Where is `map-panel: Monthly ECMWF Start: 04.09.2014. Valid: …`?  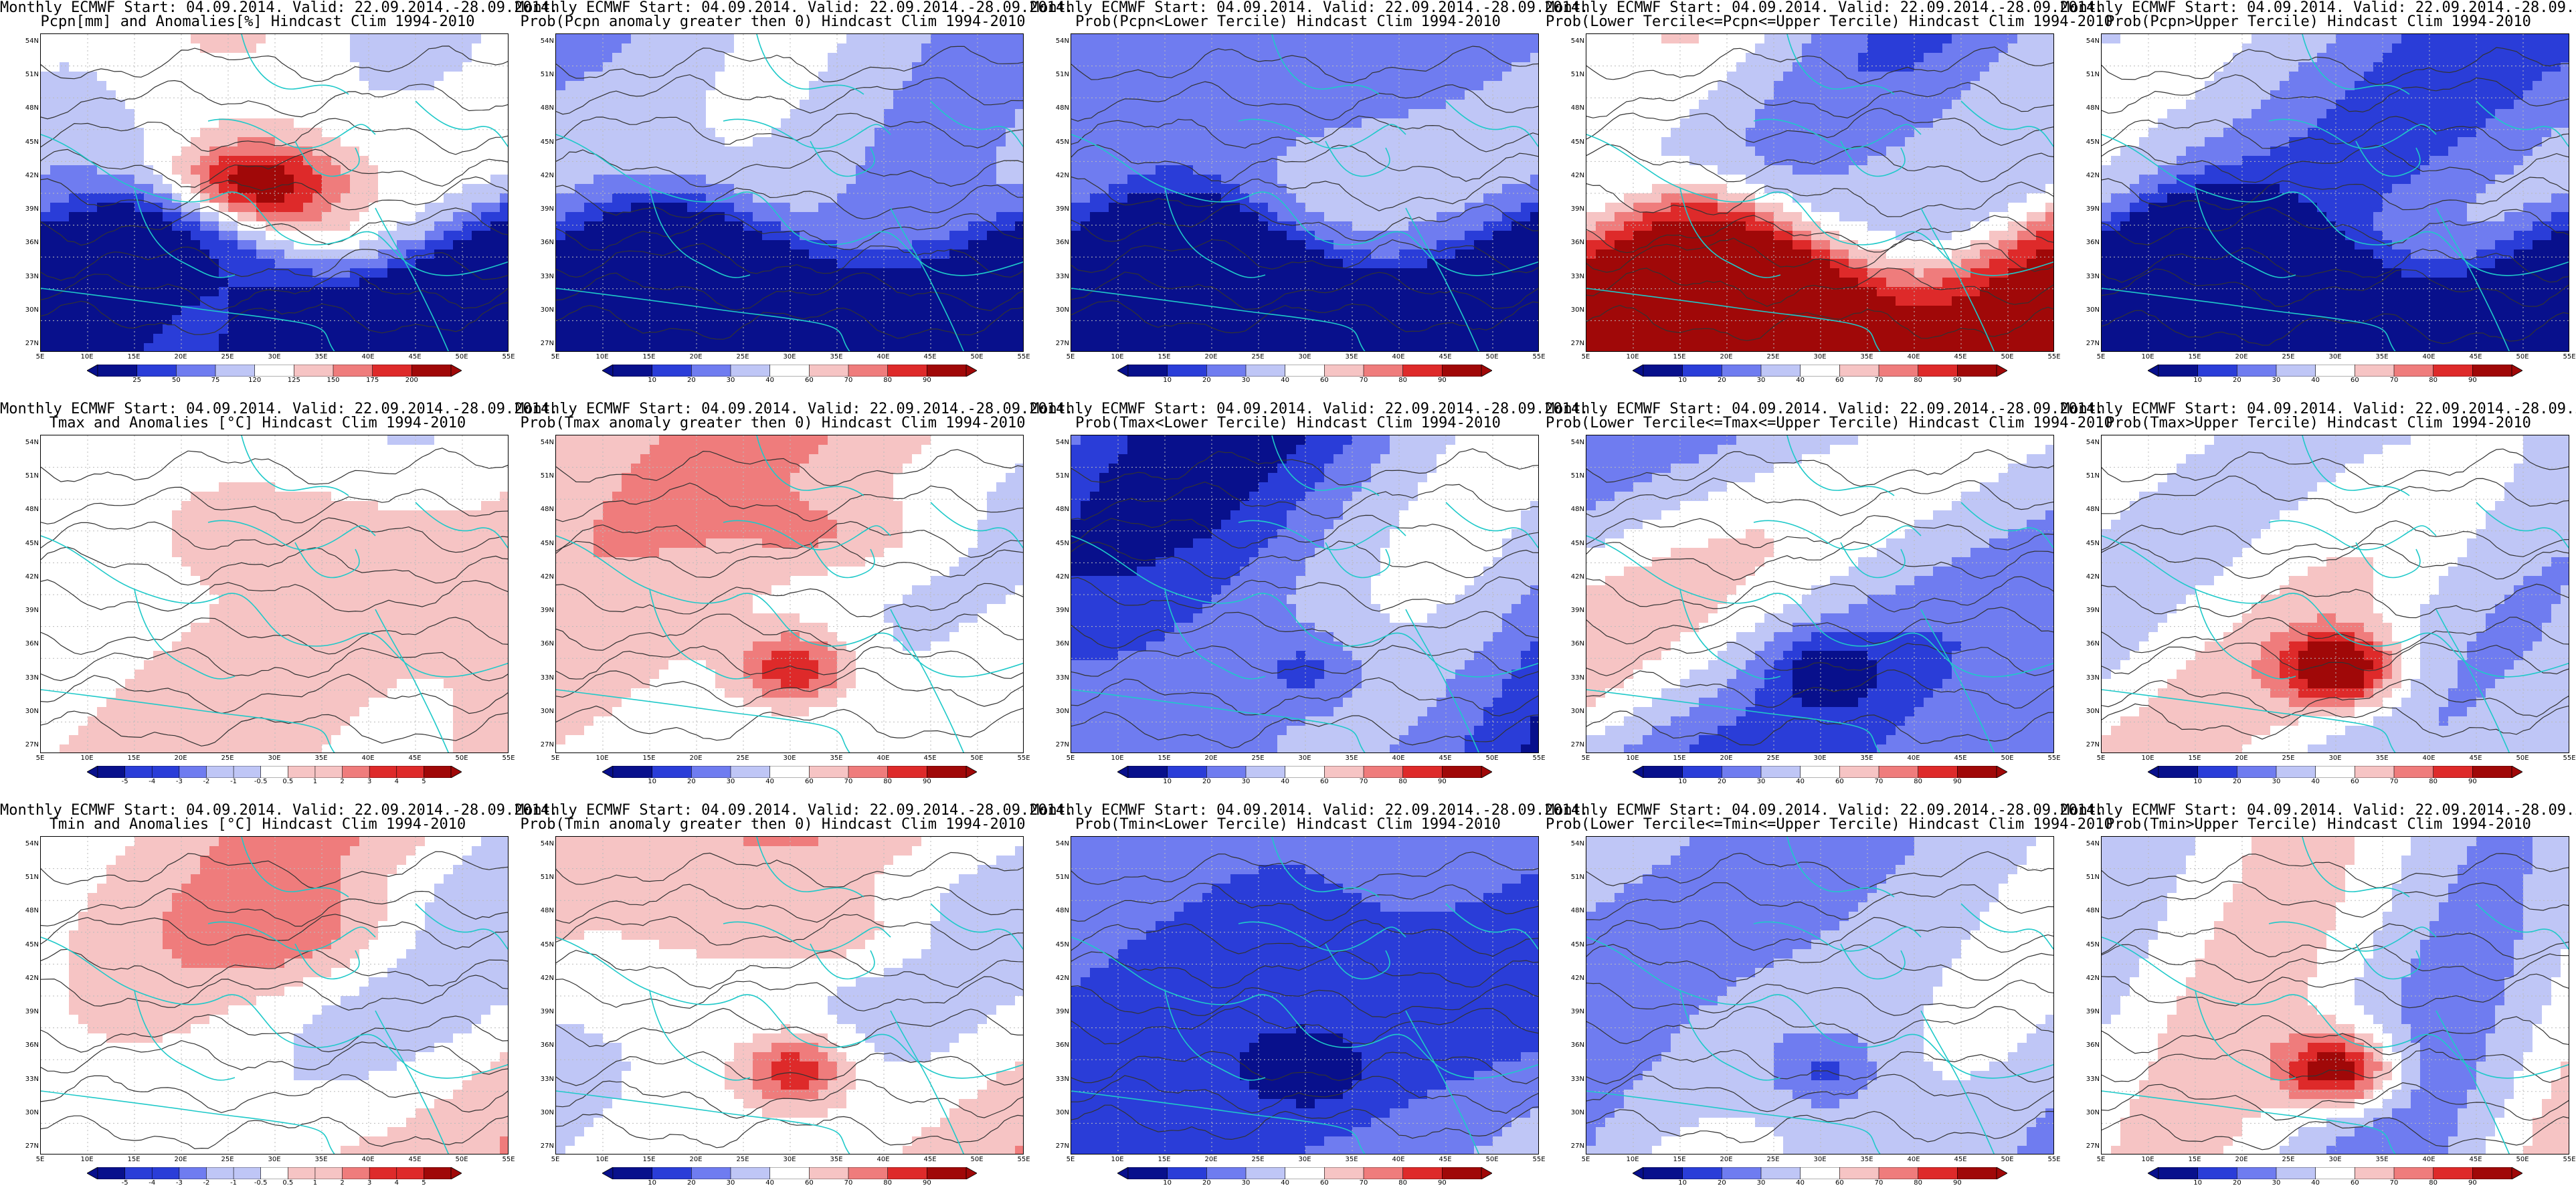
map-panel: Monthly ECMWF Start: 04.09.2014. Valid: … is located at coordinates (1309, 200).